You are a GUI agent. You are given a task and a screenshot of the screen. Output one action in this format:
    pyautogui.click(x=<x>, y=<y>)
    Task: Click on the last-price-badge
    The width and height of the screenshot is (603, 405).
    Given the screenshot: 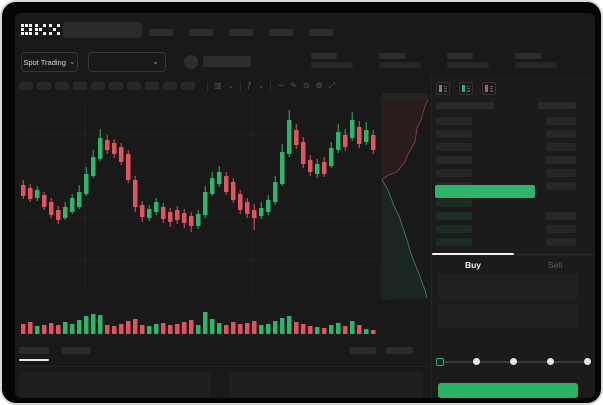 What is the action you would take?
    pyautogui.click(x=485, y=191)
    